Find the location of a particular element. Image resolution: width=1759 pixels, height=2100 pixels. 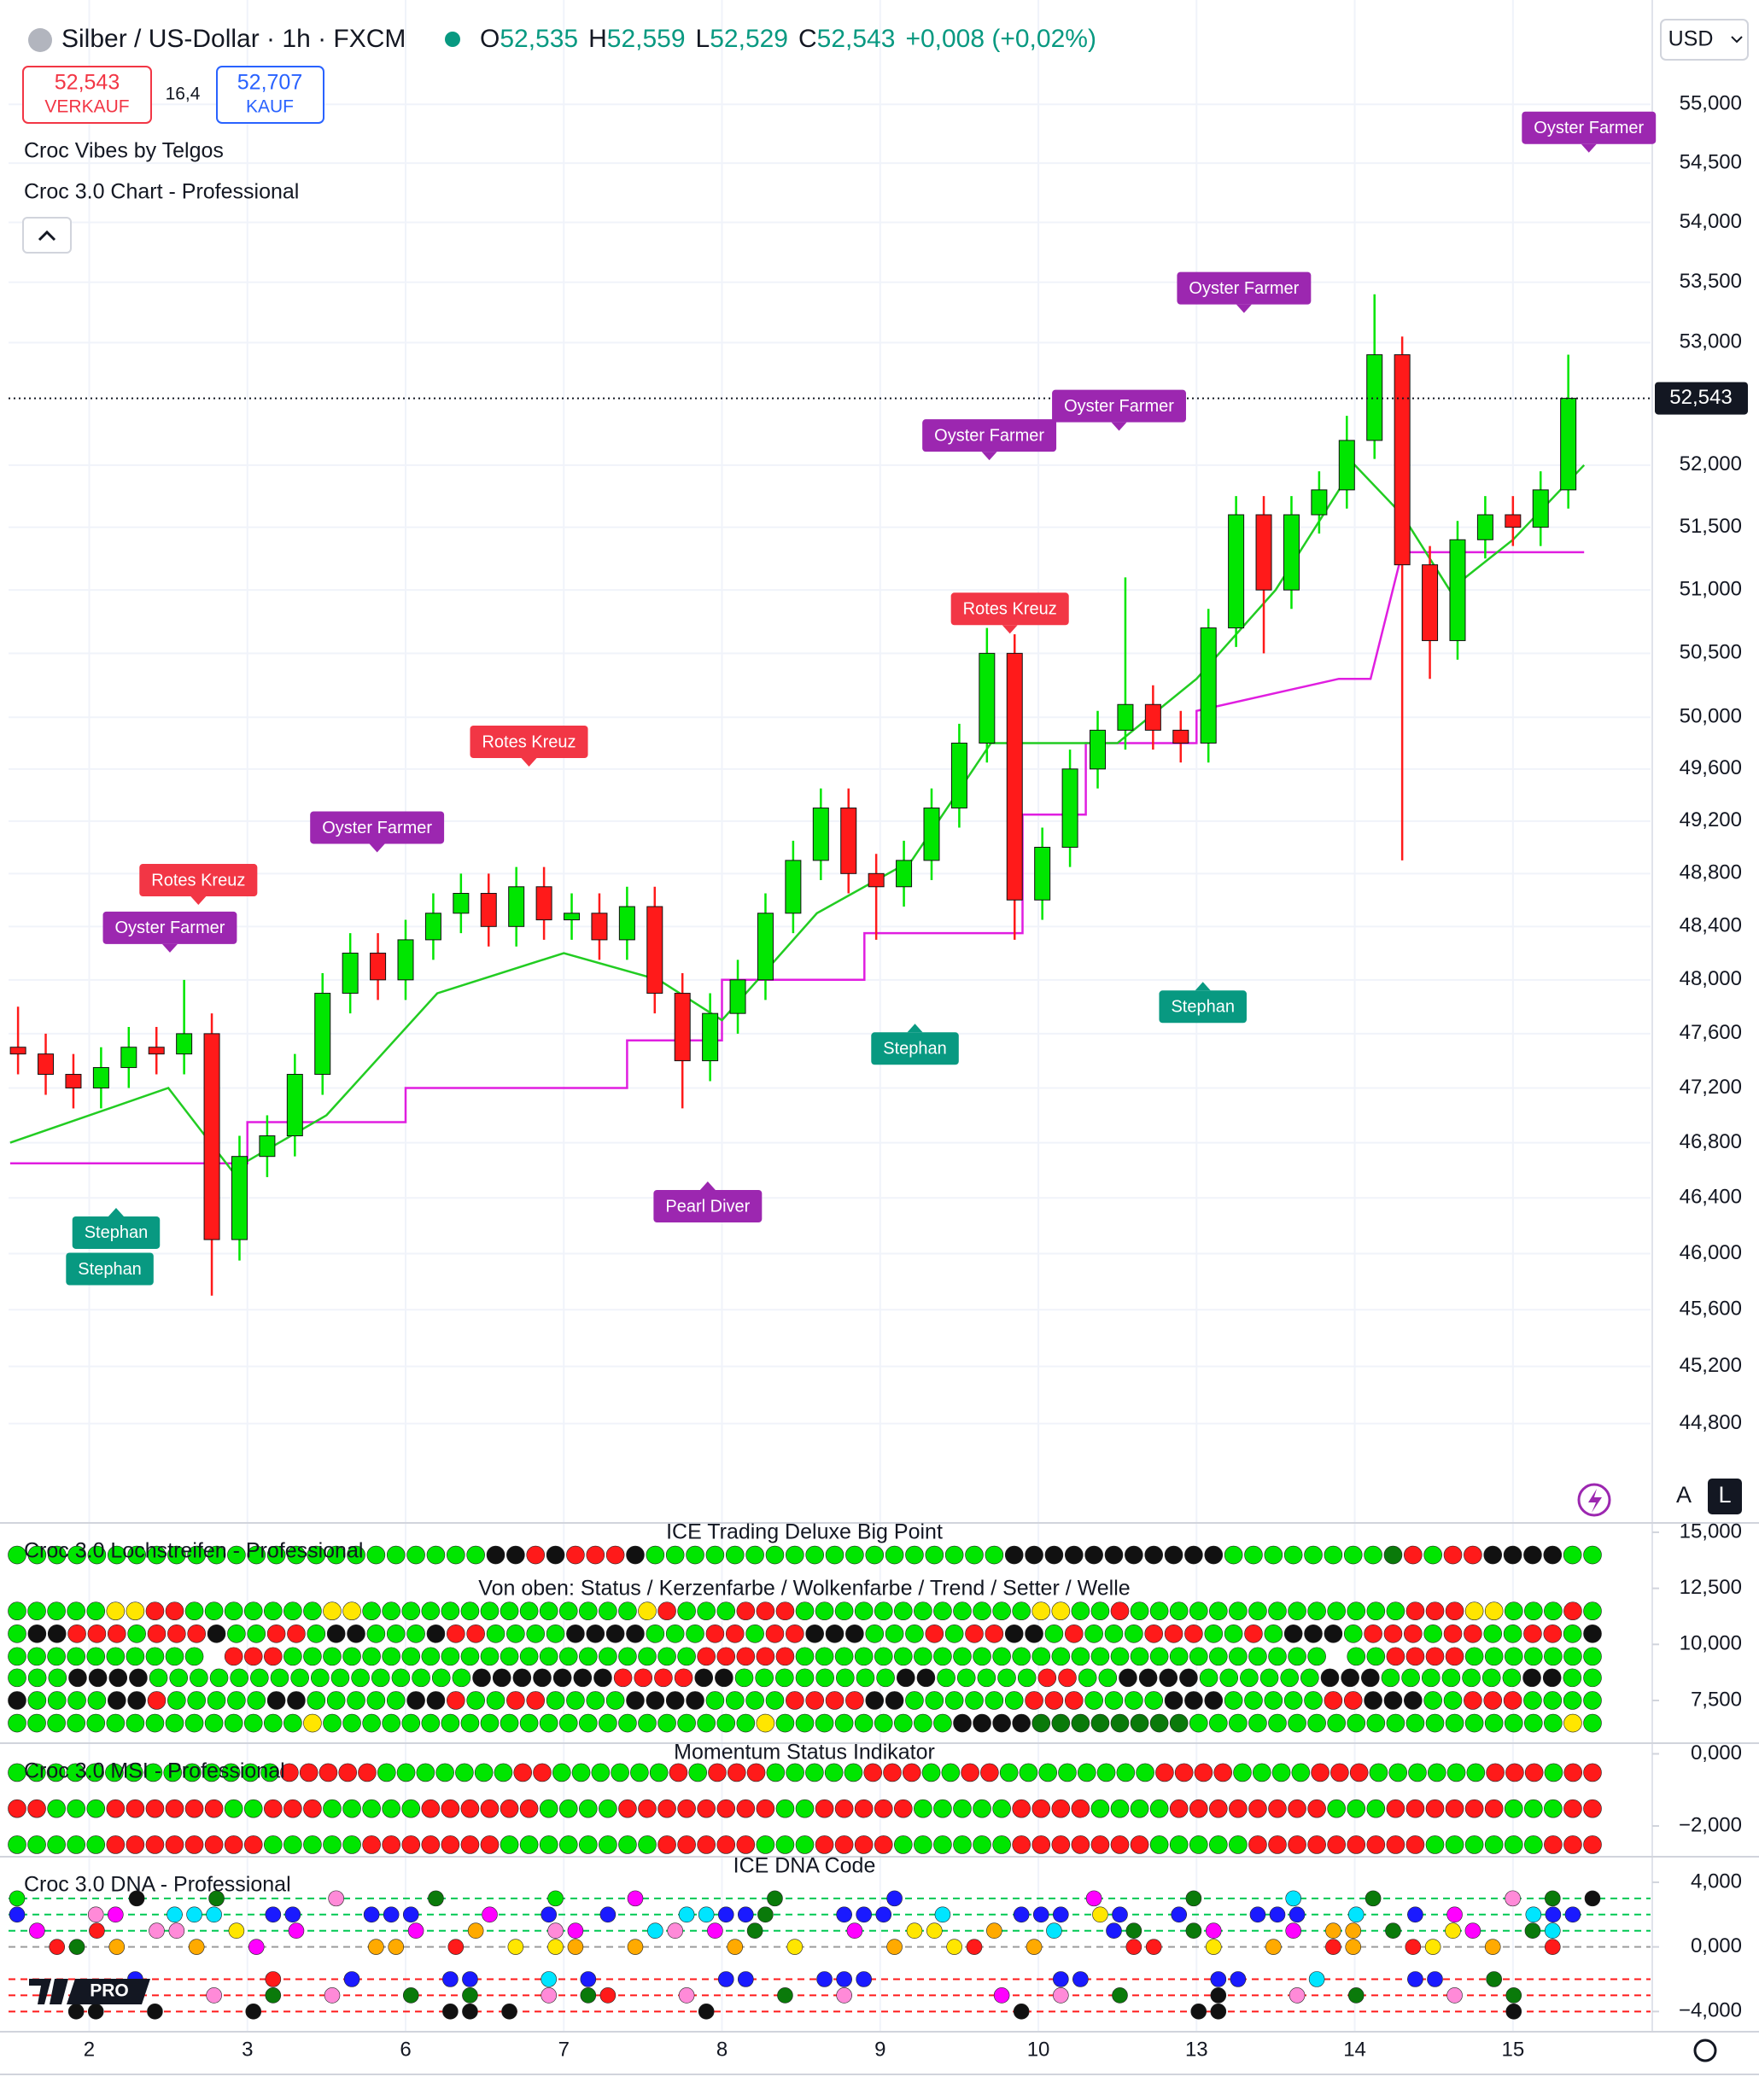

scale-button: A is located at coordinates (1684, 1495).